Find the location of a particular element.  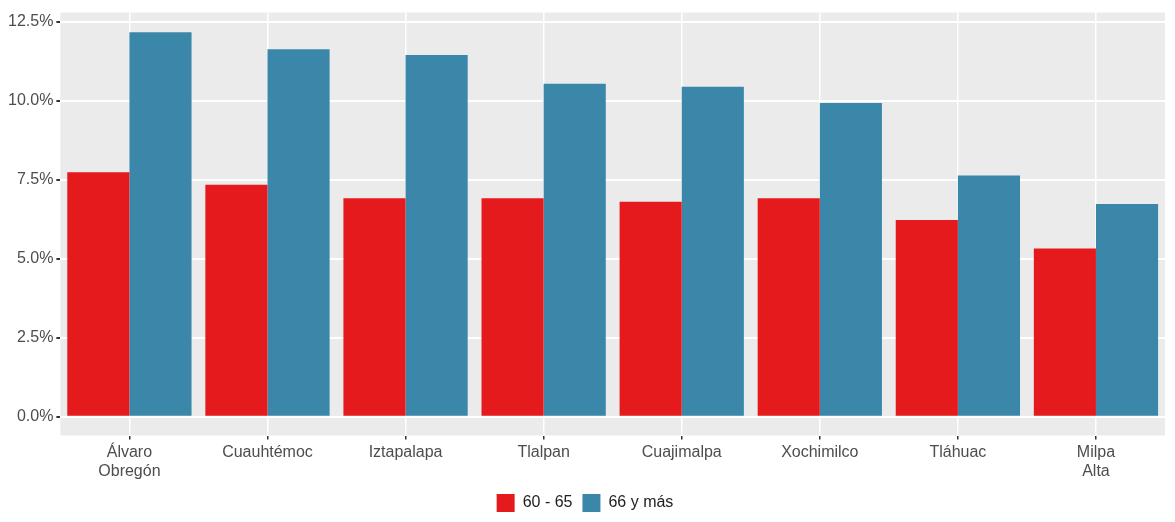

y-tick-label: 2.5% is located at coordinates (35, 337).